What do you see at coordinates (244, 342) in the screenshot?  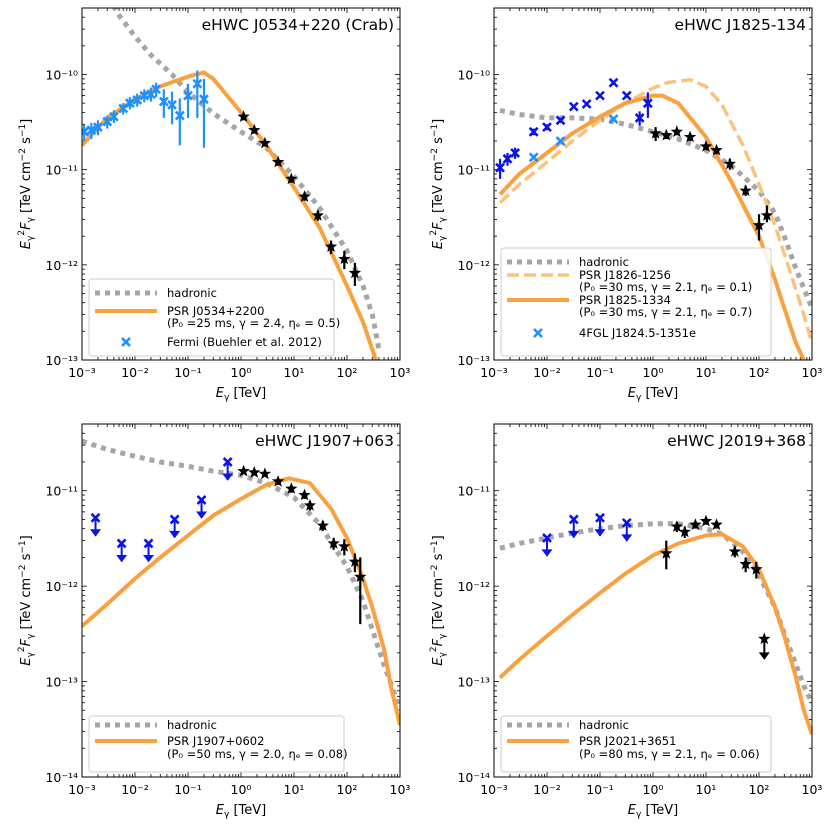 I see `legend-label: Fermi (Buehler et al. 2012)` at bounding box center [244, 342].